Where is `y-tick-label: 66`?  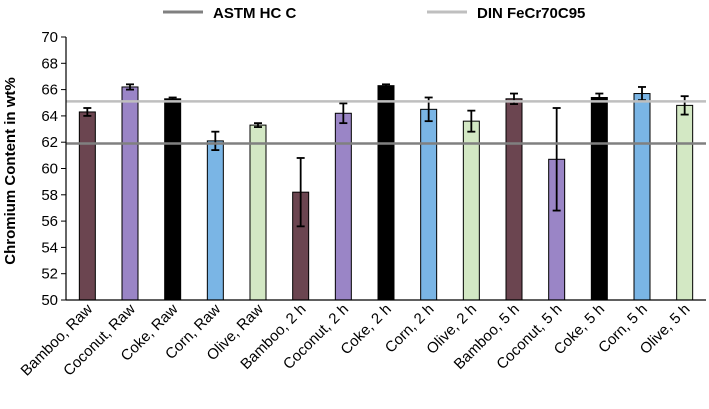
y-tick-label: 66 is located at coordinates (49, 90).